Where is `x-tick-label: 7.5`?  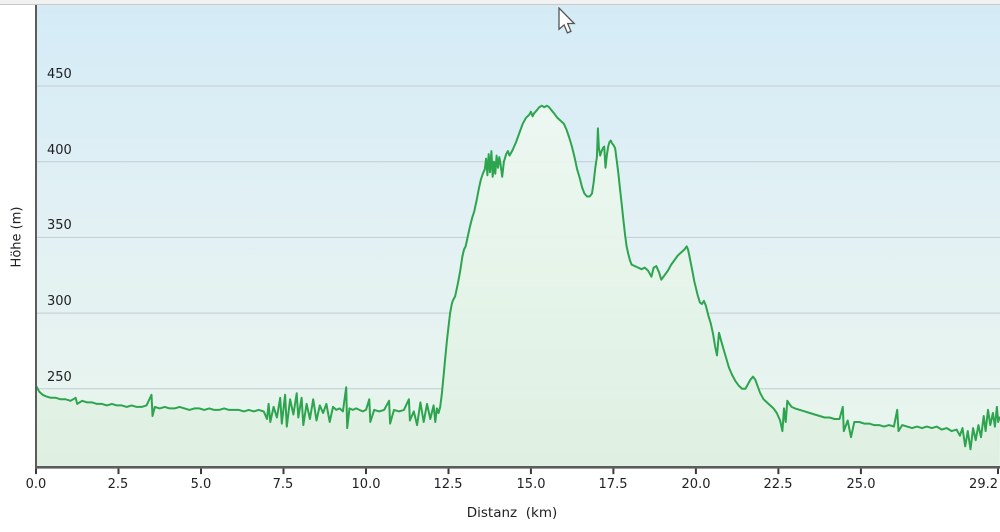
x-tick-label: 7.5 is located at coordinates (283, 484).